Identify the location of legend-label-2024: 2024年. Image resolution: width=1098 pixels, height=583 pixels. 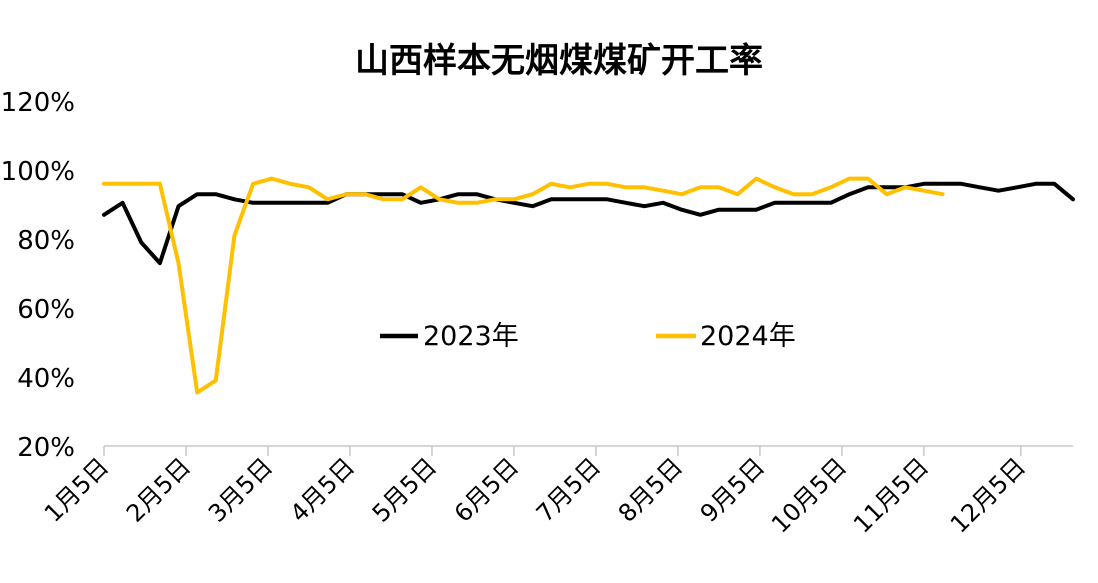
(748, 336).